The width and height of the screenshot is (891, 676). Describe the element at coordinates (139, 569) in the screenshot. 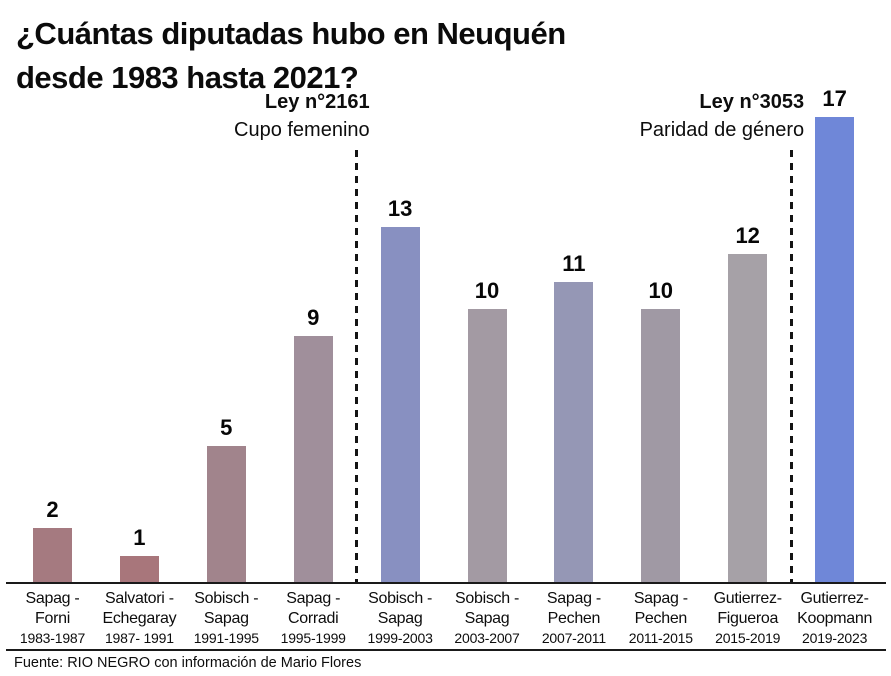

I see `bar-1987- 1991` at that location.